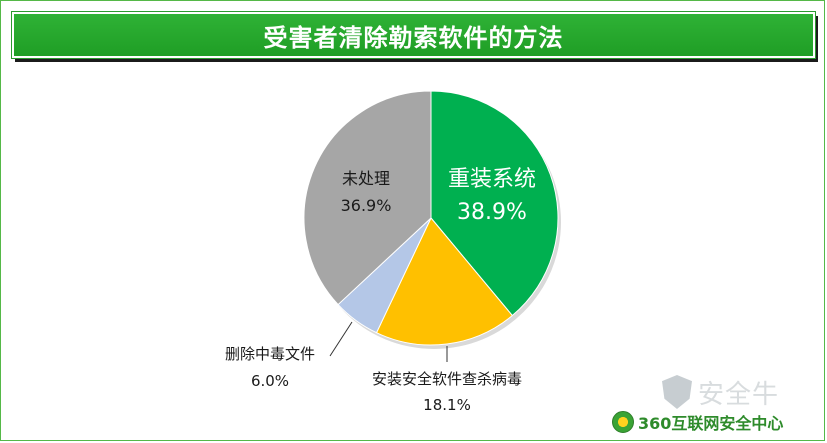 This screenshot has height=443, width=827. I want to click on slice-value: 36.9%, so click(366, 205).